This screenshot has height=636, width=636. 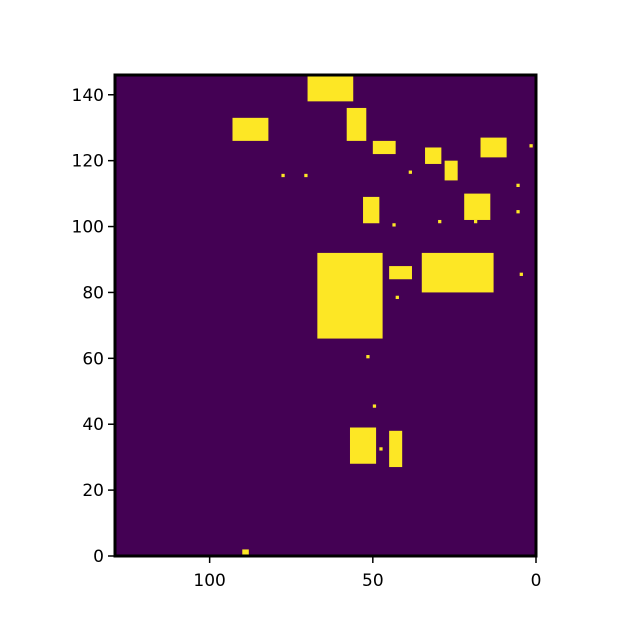 I want to click on y-tick-label: 120, so click(x=88, y=162).